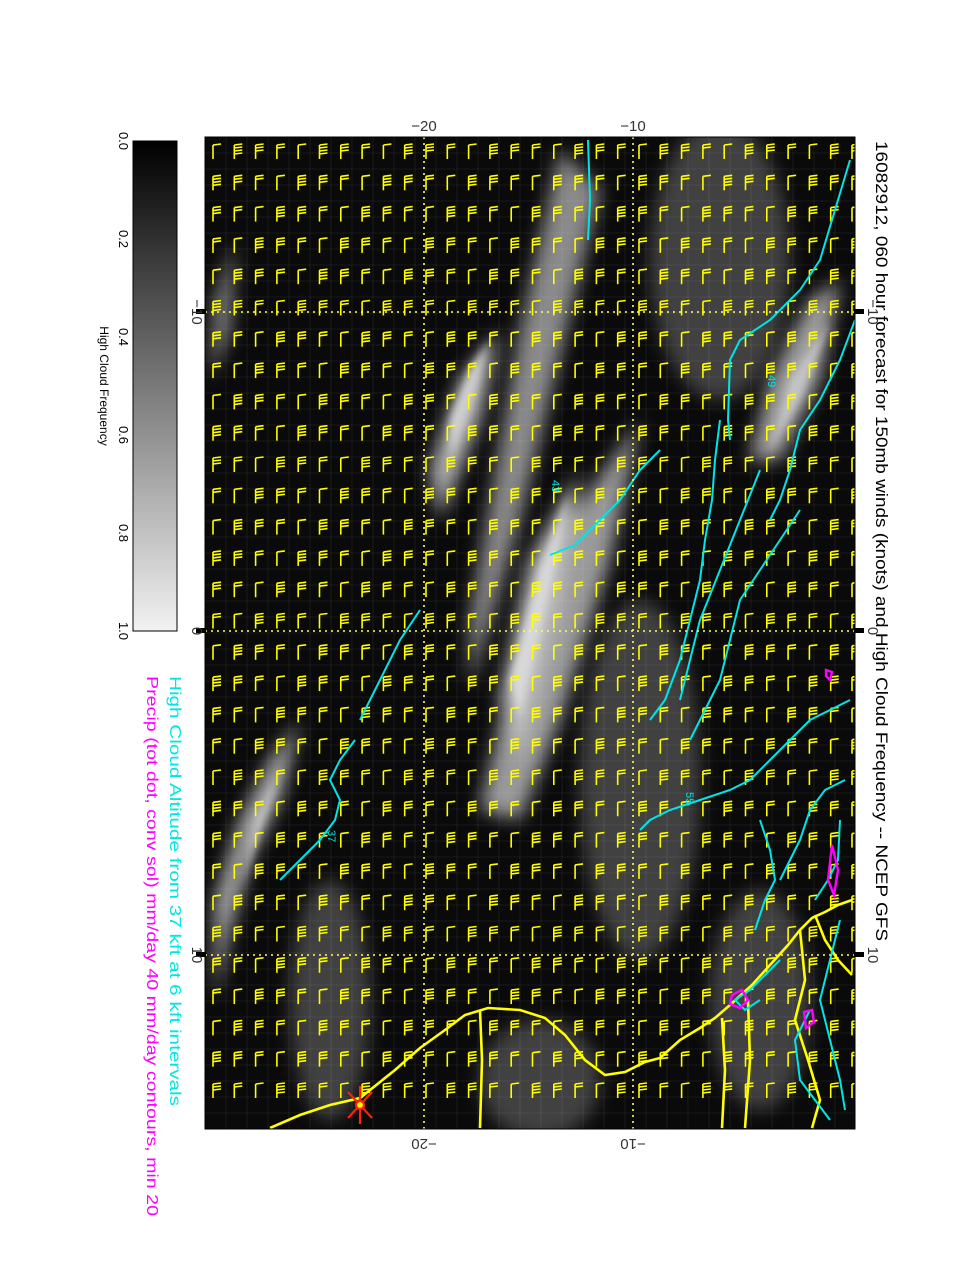  What do you see at coordinates (771, 381) in the screenshot?
I see `contour-label-49: 49` at bounding box center [771, 381].